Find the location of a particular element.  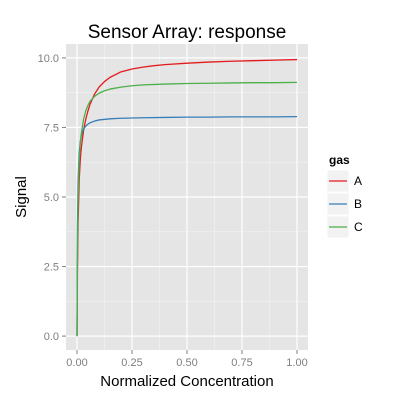

legend-title: gas is located at coordinates (339, 160).